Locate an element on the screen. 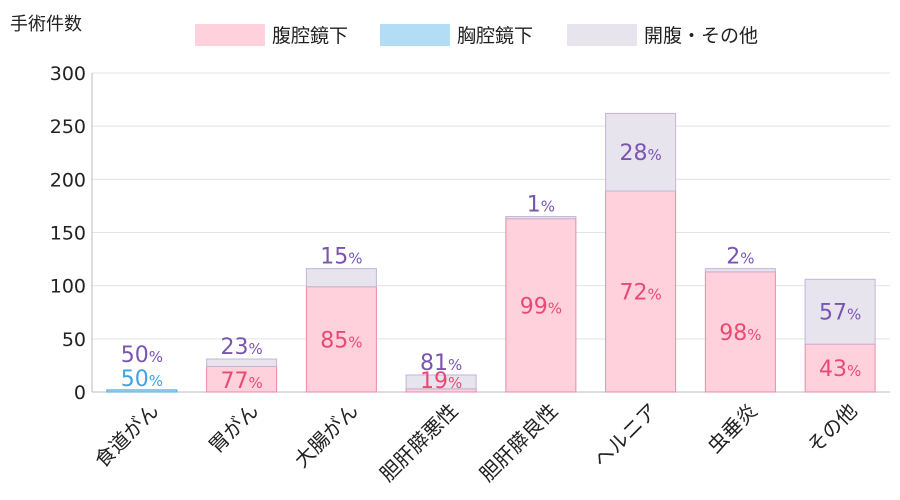 This screenshot has height=500, width=900. data-label-6-0: 98% is located at coordinates (740, 333).